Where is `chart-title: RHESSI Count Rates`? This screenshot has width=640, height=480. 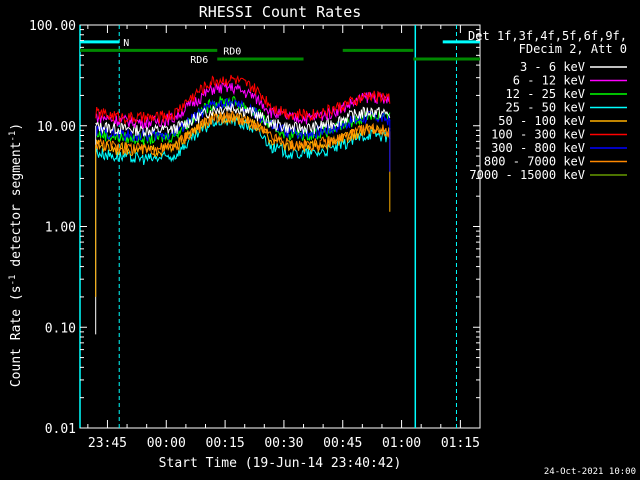
chart-title: RHESSI Count Rates is located at coordinates (280, 12).